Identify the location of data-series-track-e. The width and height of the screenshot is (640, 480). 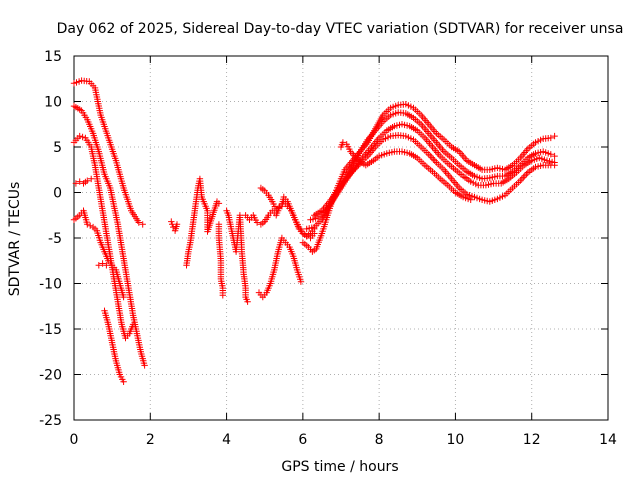
(99, 280).